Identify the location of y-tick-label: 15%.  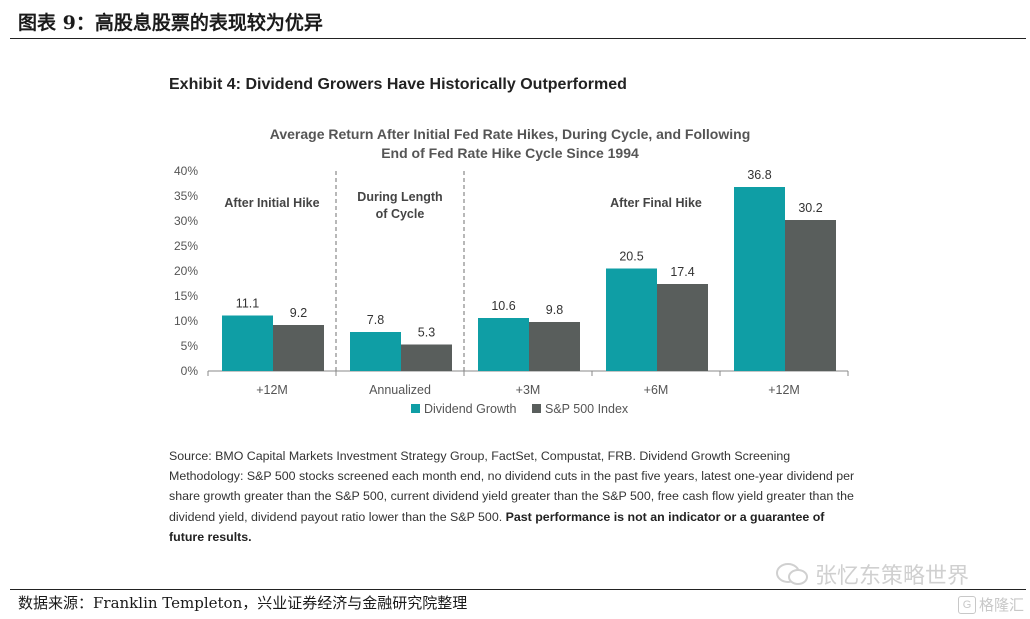
(186, 296).